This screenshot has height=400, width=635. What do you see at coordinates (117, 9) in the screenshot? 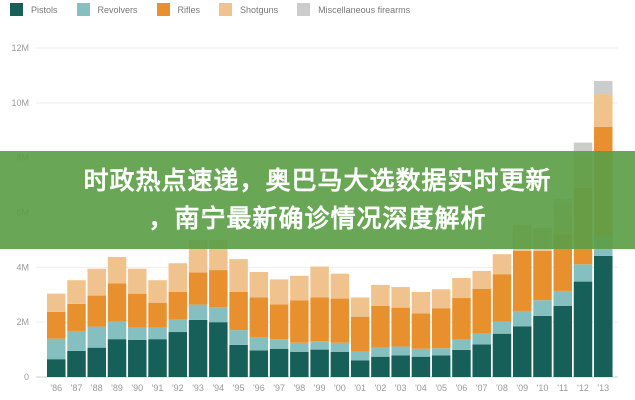
I see `legend-label: Revolvers` at bounding box center [117, 9].